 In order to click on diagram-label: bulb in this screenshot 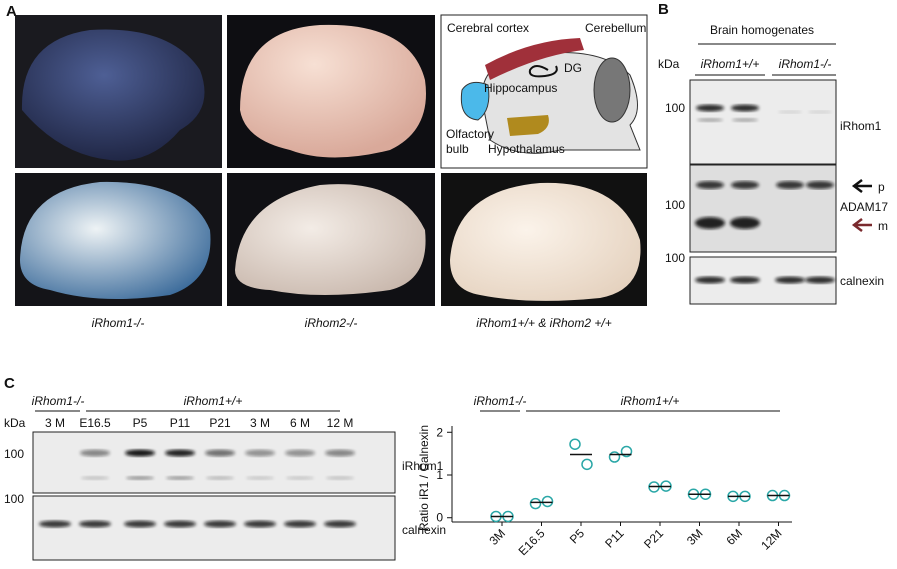, I will do `click(457, 149)`.